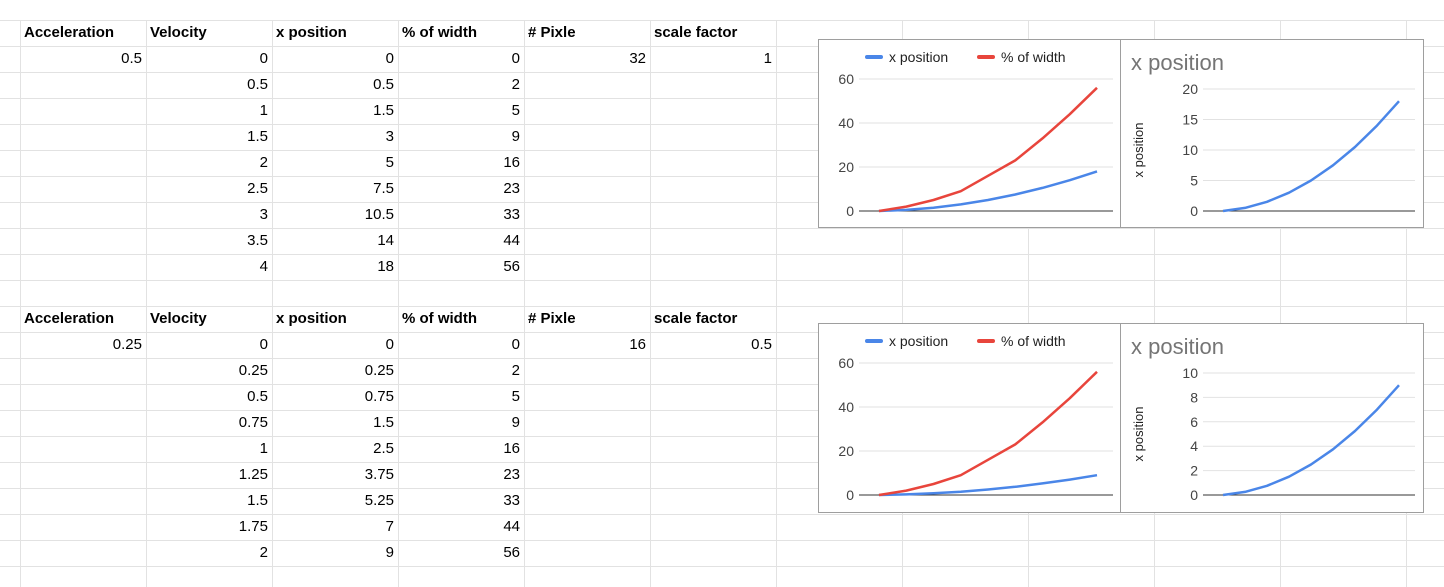  Describe the element at coordinates (385, 266) in the screenshot. I see `x-position-cell: 18` at that location.